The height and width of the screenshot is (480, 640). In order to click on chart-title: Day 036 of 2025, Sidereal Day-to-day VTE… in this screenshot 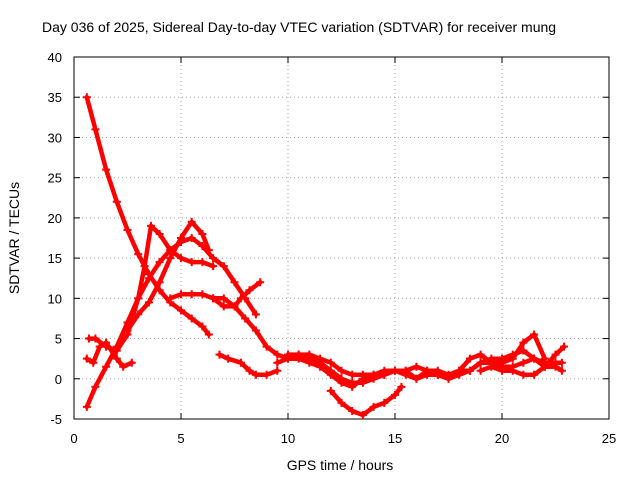, I will do `click(299, 27)`.